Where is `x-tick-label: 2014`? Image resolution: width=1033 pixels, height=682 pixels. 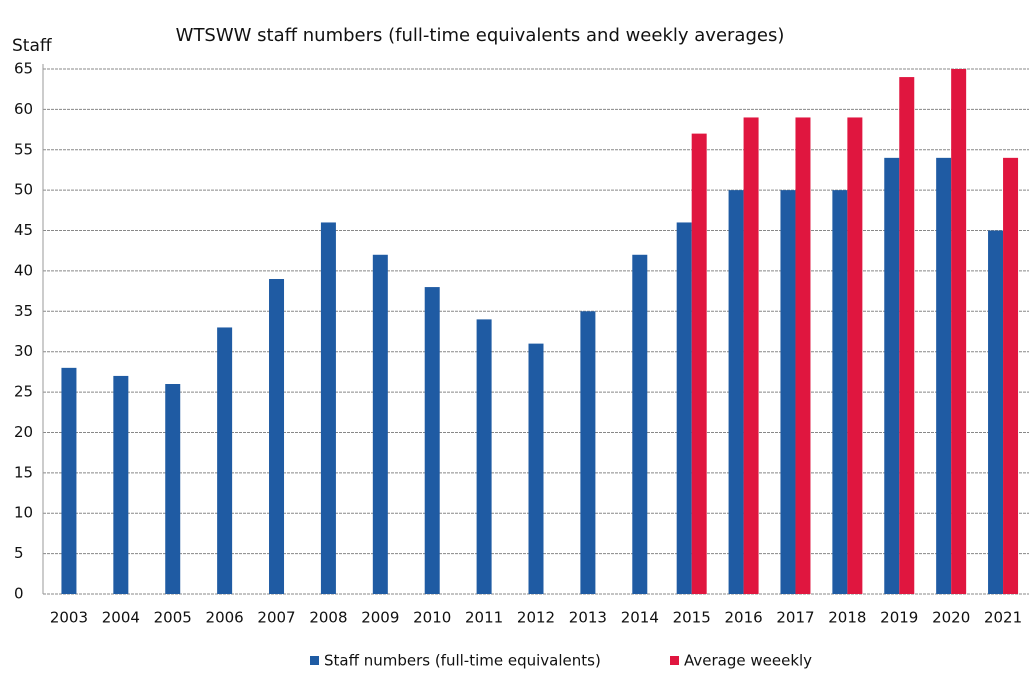 x-tick-label: 2014 is located at coordinates (640, 618).